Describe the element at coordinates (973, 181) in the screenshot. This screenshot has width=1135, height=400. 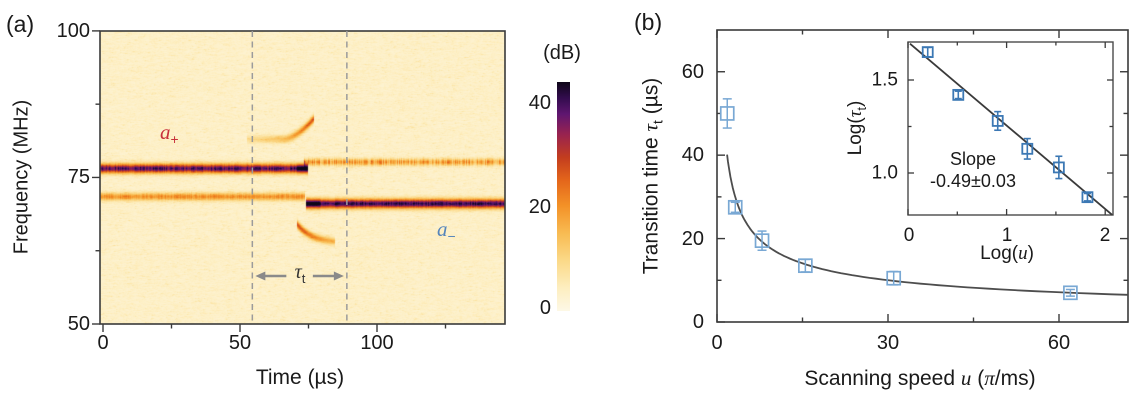
I see `inset-slope-line2: -0.49±0.03` at that location.